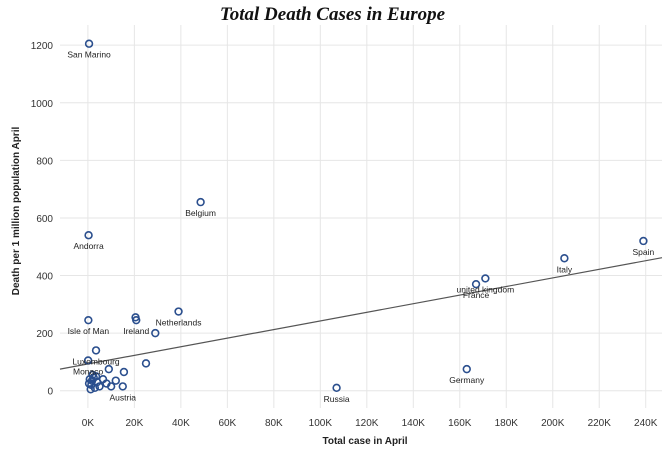 The height and width of the screenshot is (455, 665). I want to click on x-tick-label: 220K, so click(600, 423).